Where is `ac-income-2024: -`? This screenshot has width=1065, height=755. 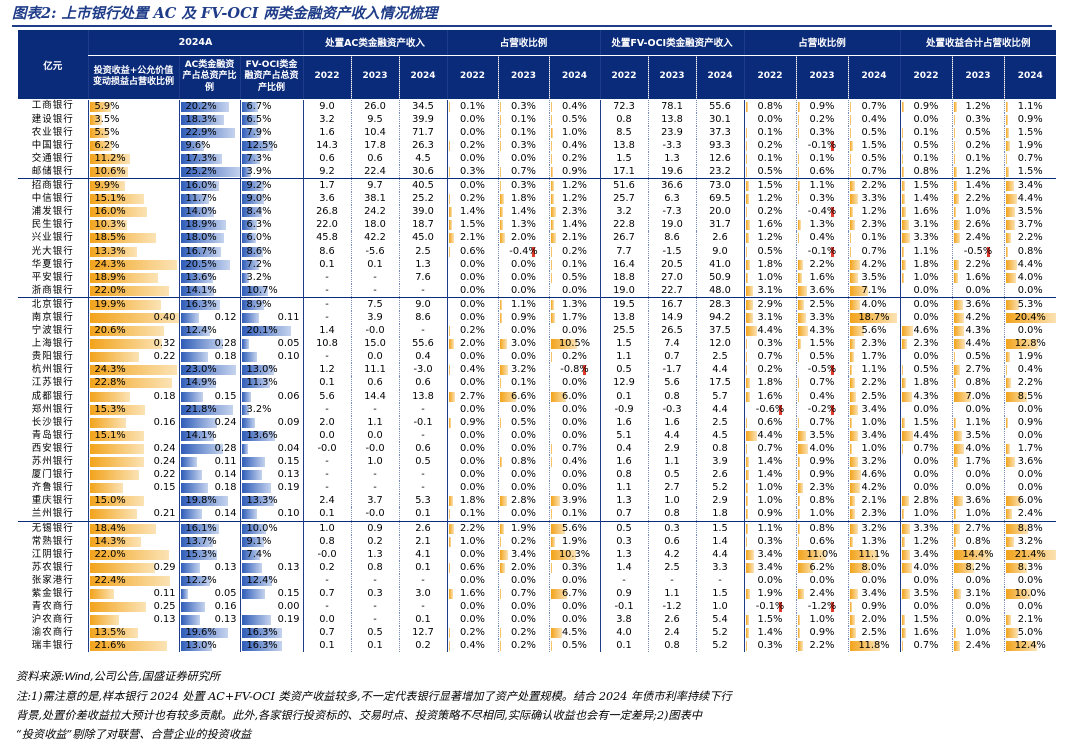
ac-income-2024: - is located at coordinates (422, 435).